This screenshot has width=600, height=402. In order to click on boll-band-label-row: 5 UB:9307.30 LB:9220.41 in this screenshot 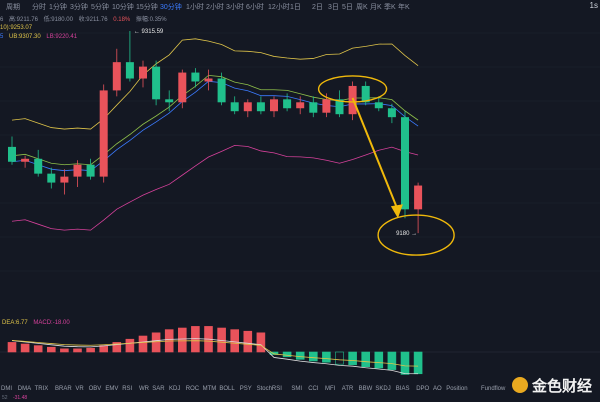, I will do `click(38, 37)`.